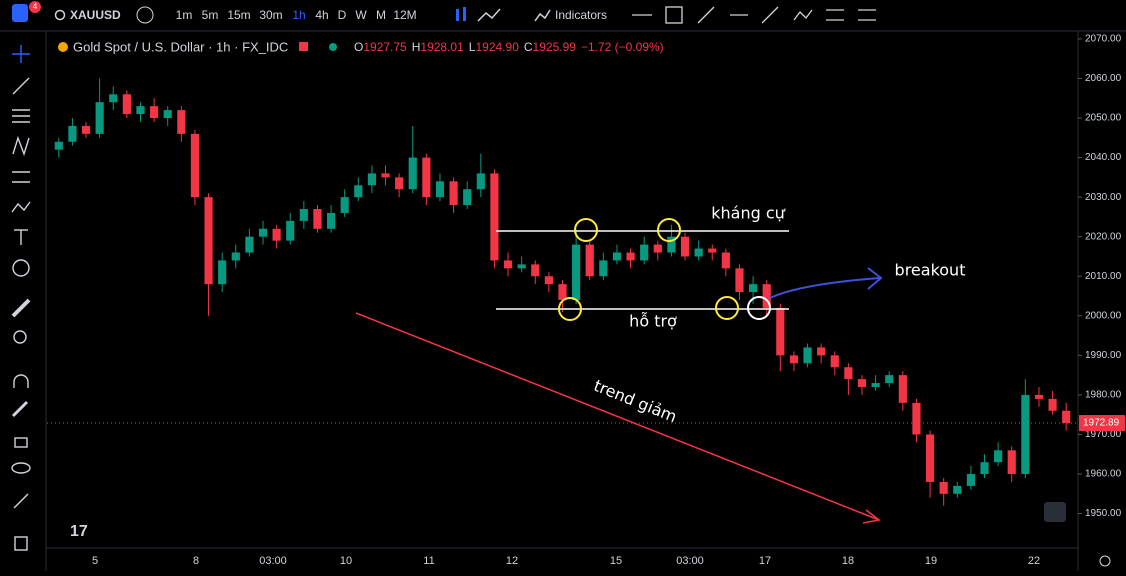 This screenshot has height=576, width=1126. I want to click on interval: 15m, so click(238, 15).